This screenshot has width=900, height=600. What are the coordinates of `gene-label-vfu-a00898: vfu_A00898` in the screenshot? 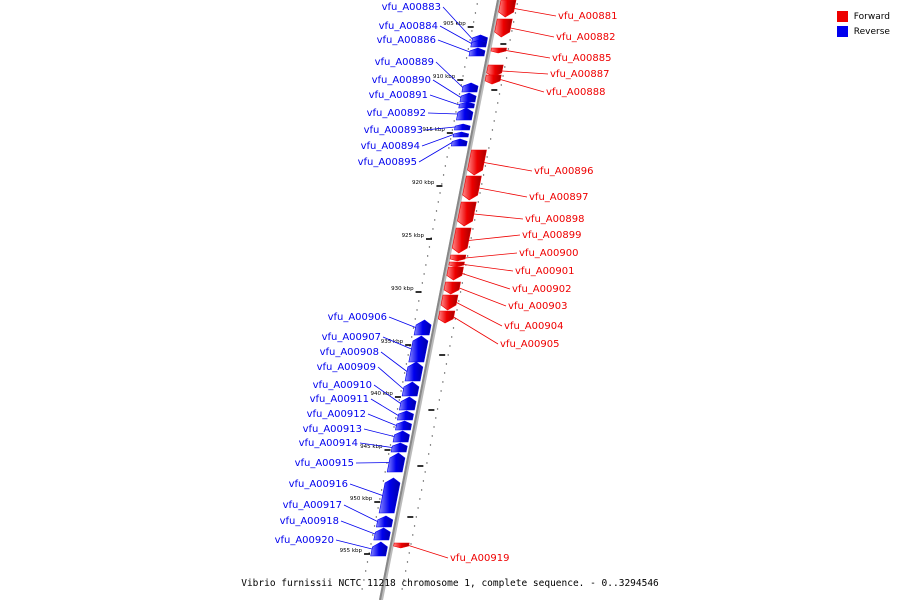 It's located at (554, 219).